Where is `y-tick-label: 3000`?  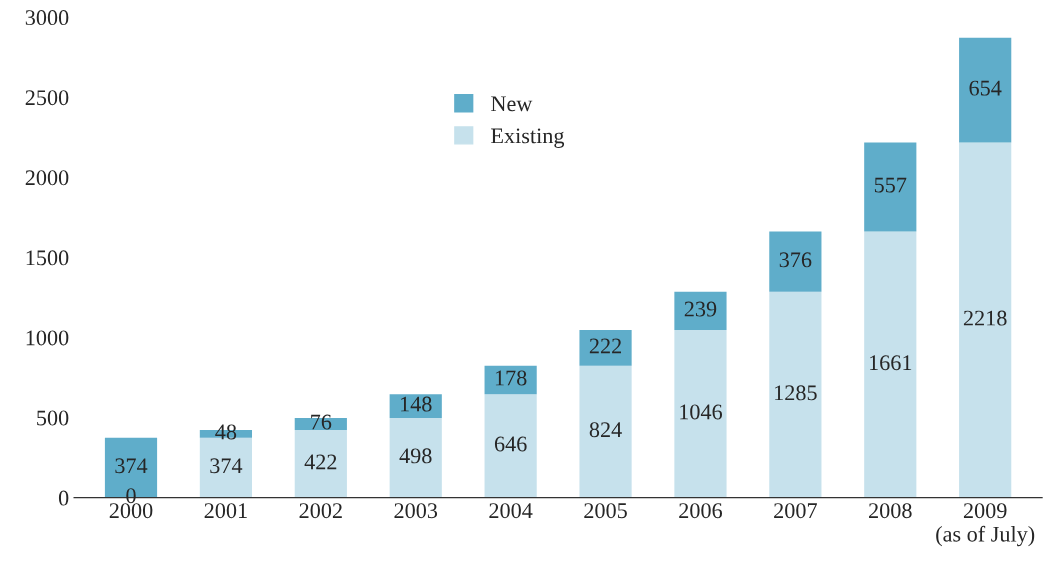 y-tick-label: 3000 is located at coordinates (47, 18).